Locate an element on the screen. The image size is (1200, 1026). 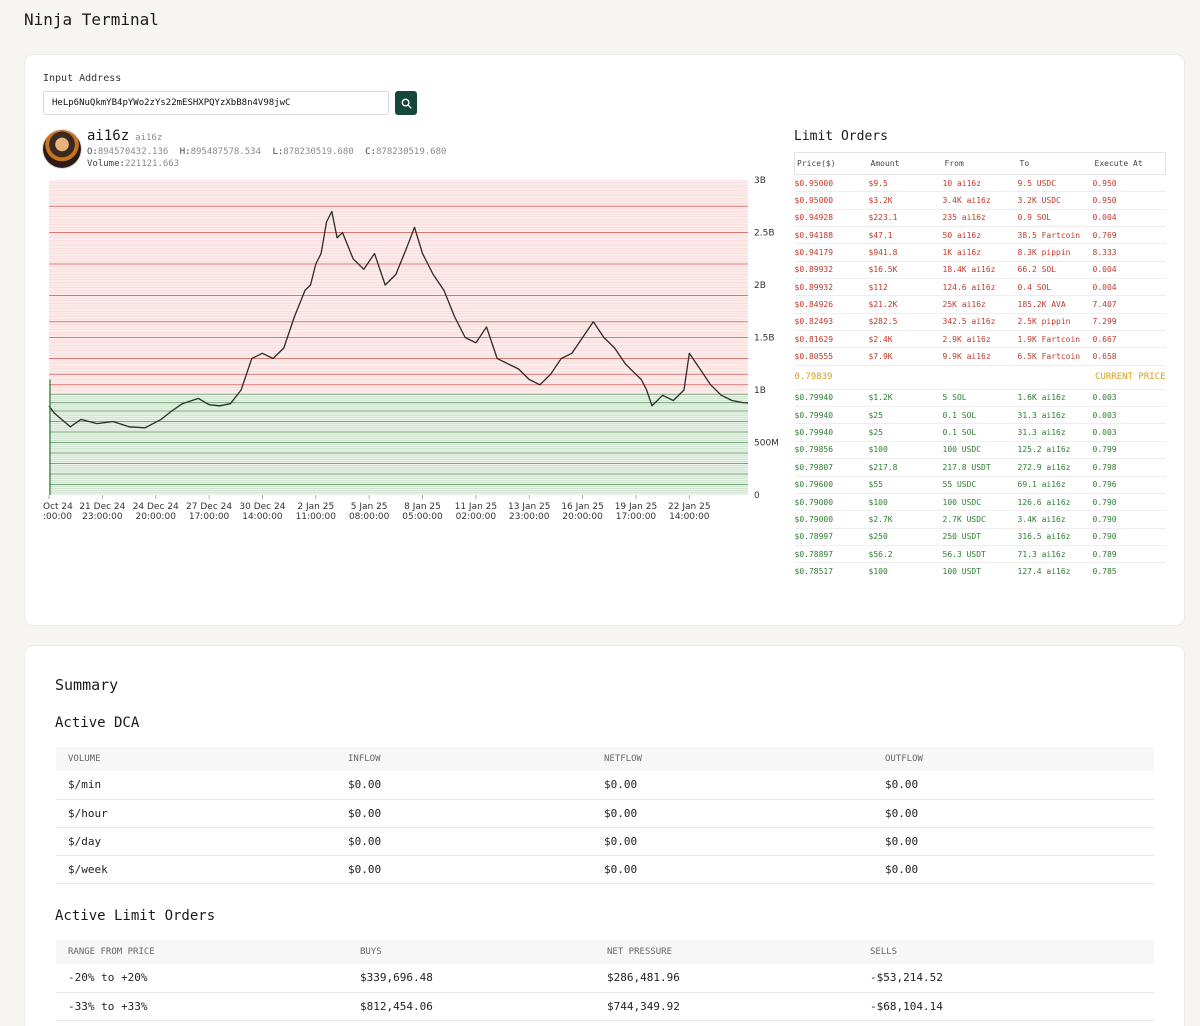
order-cell: 0.004 is located at coordinates (1129, 218).